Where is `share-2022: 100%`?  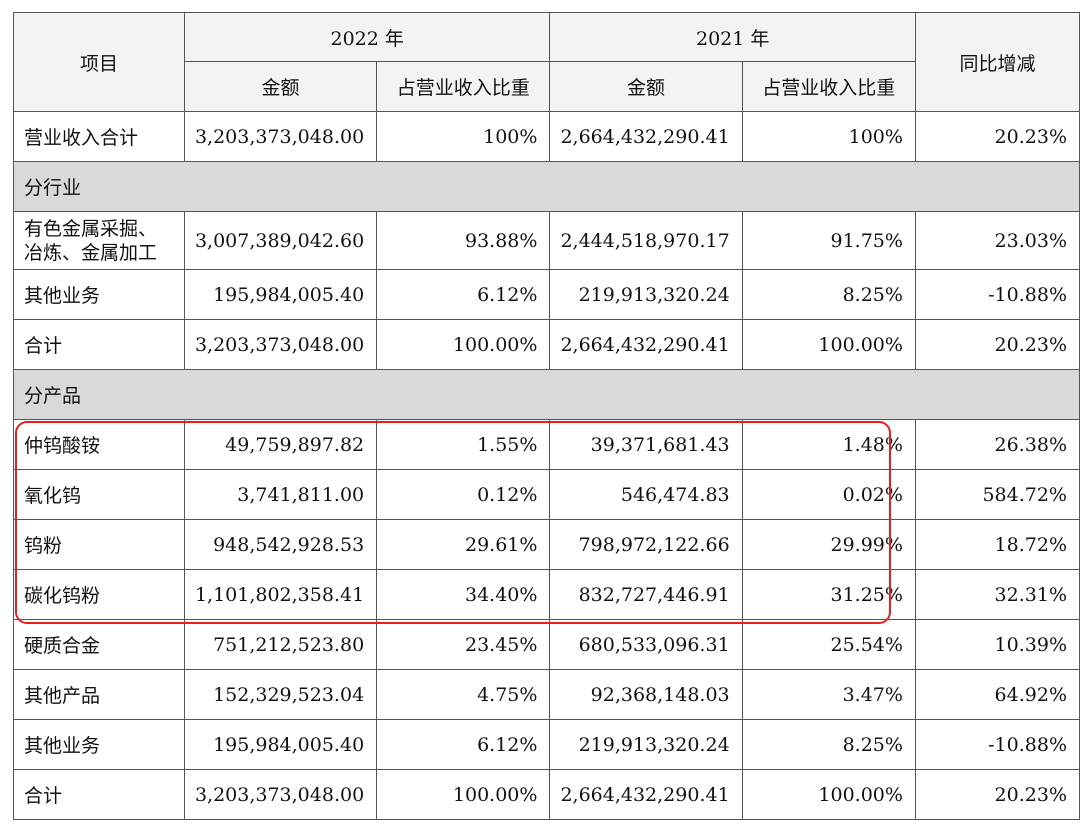
share-2022: 100% is located at coordinates (463, 136).